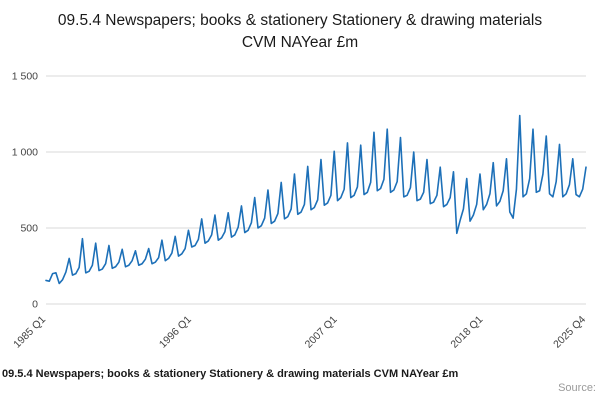  Describe the element at coordinates (29, 332) in the screenshot. I see `x-axis-tick-label: 1985 Q1` at that location.